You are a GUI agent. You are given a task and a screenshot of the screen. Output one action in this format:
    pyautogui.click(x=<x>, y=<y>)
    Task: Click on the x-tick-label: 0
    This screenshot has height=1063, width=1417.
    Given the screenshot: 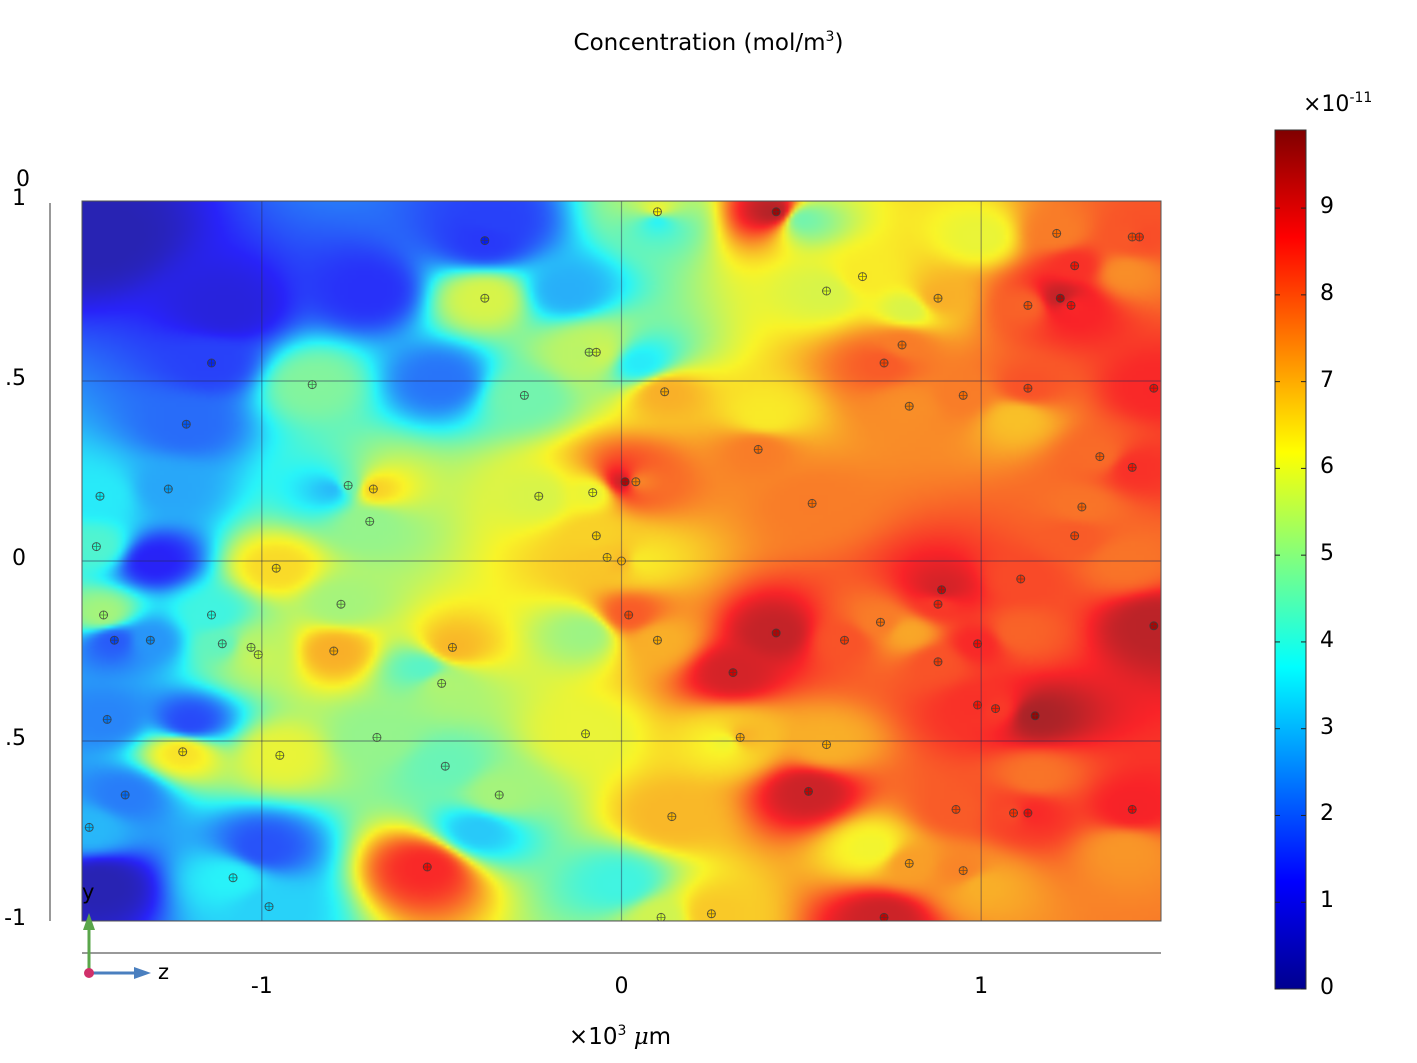 What is the action you would take?
    pyautogui.click(x=621, y=986)
    